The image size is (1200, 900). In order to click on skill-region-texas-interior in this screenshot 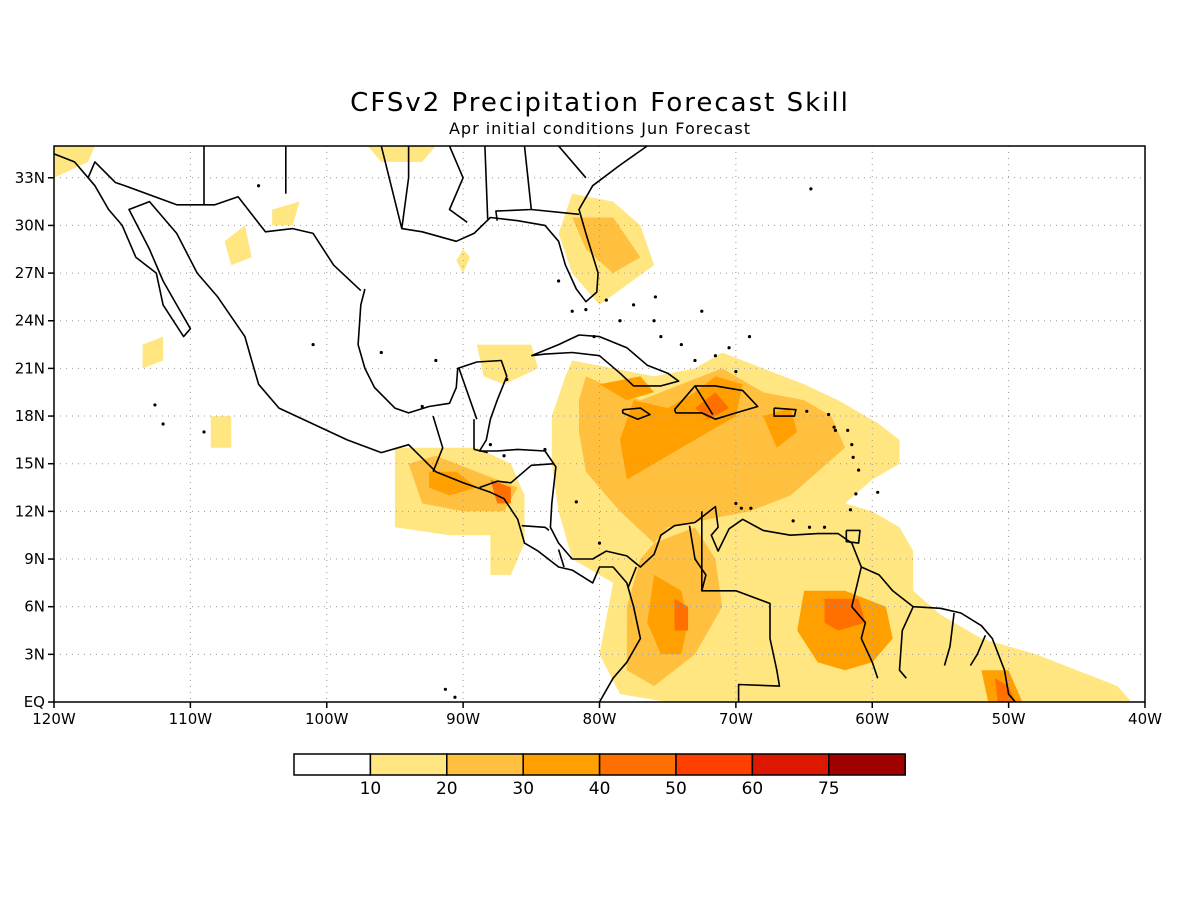, I will do `click(286, 213)`.